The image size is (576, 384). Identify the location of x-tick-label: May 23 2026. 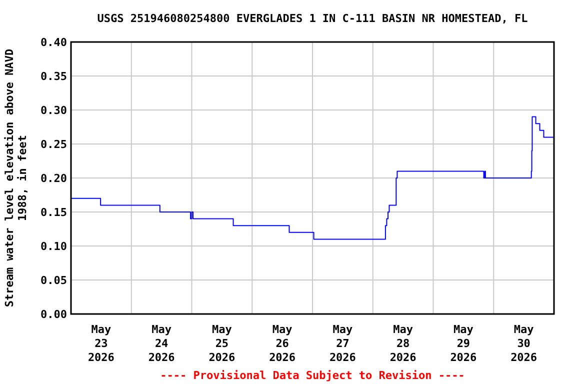
(101, 343).